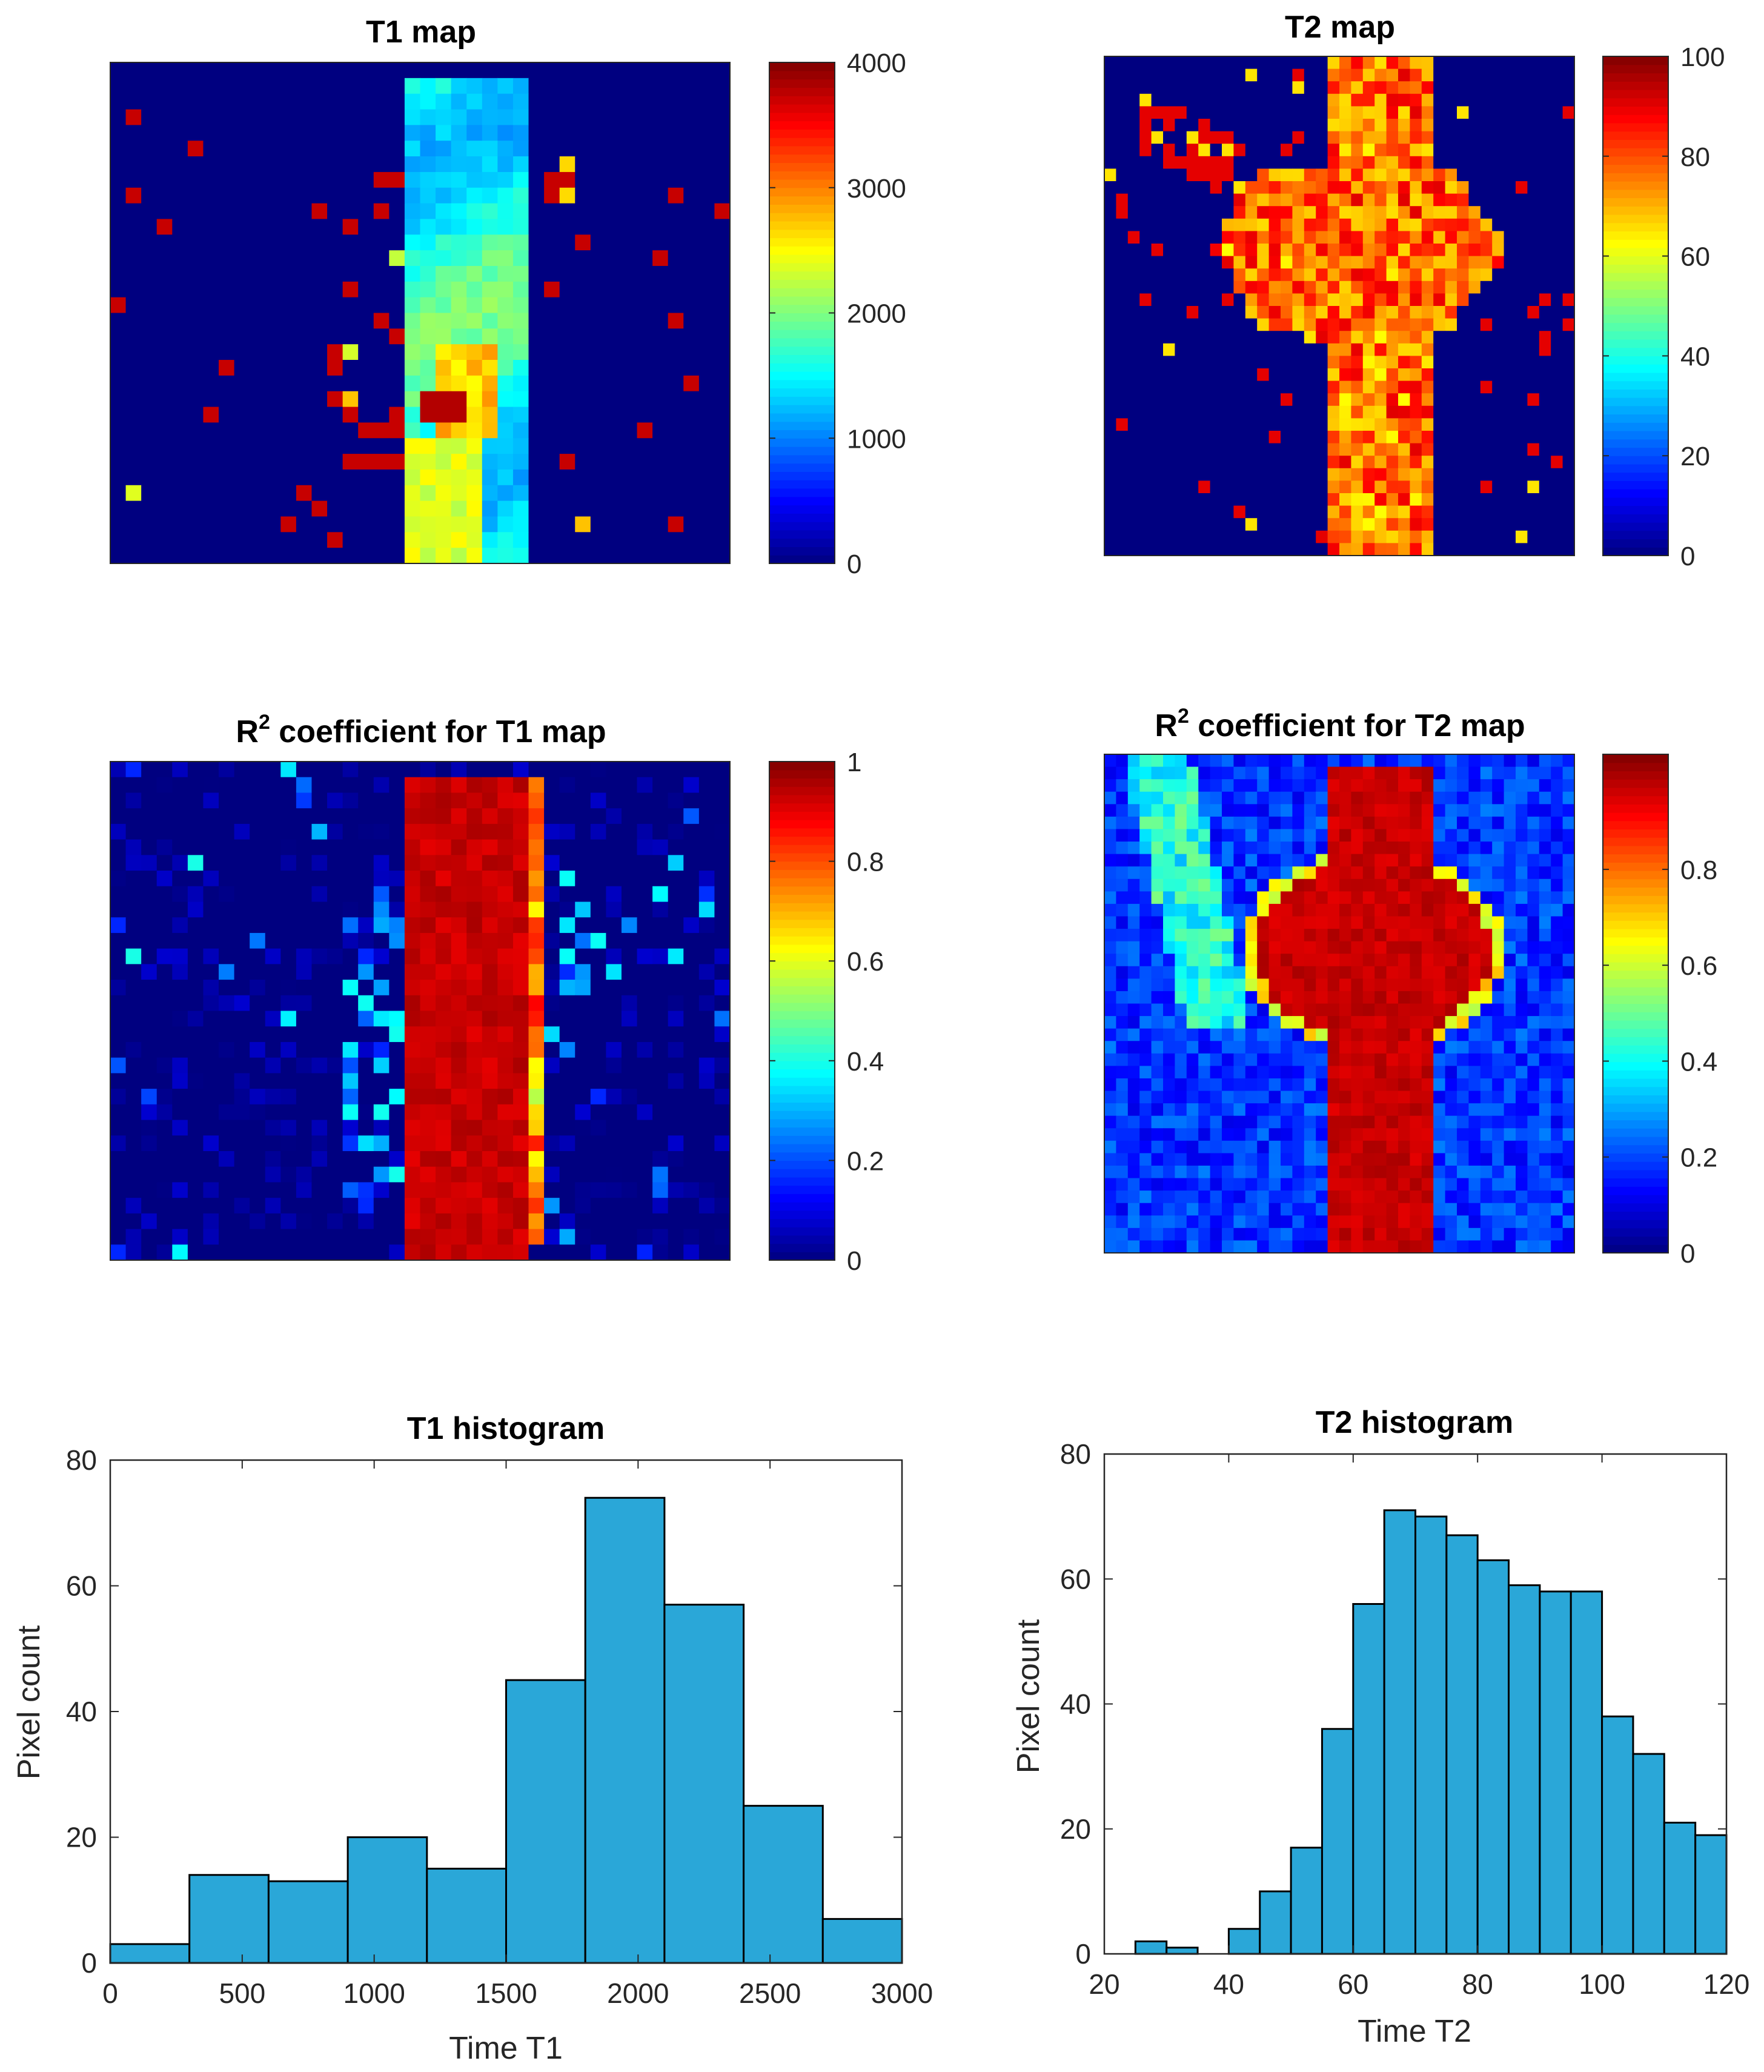  I want to click on r2-t2-title: R2 coefficient for T2 map, so click(1340, 724).